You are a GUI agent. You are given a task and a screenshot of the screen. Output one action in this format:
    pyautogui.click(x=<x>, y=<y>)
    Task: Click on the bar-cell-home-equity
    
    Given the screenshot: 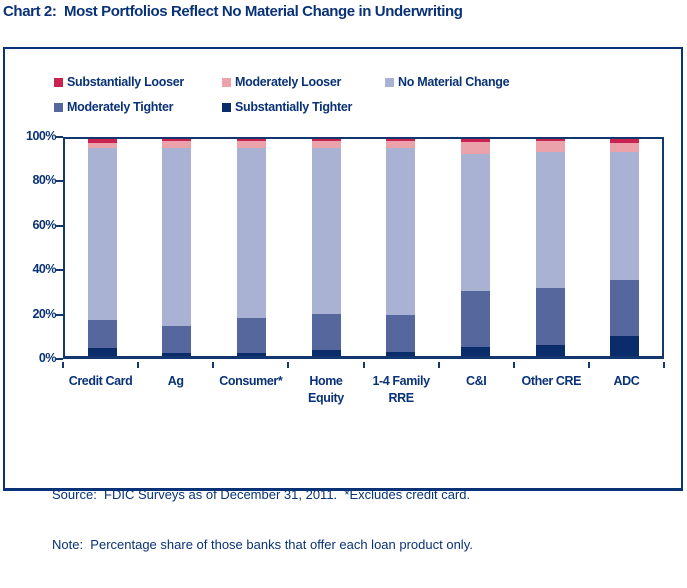 What is the action you would take?
    pyautogui.click(x=326, y=247)
    